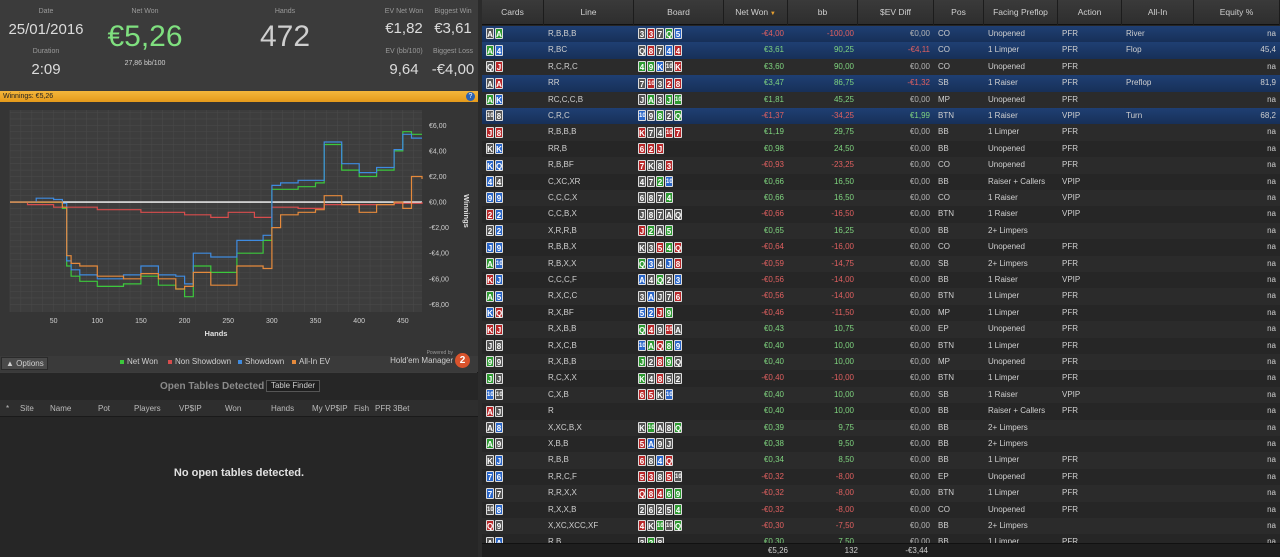  I want to click on open-tables-col: Won, so click(233, 408).